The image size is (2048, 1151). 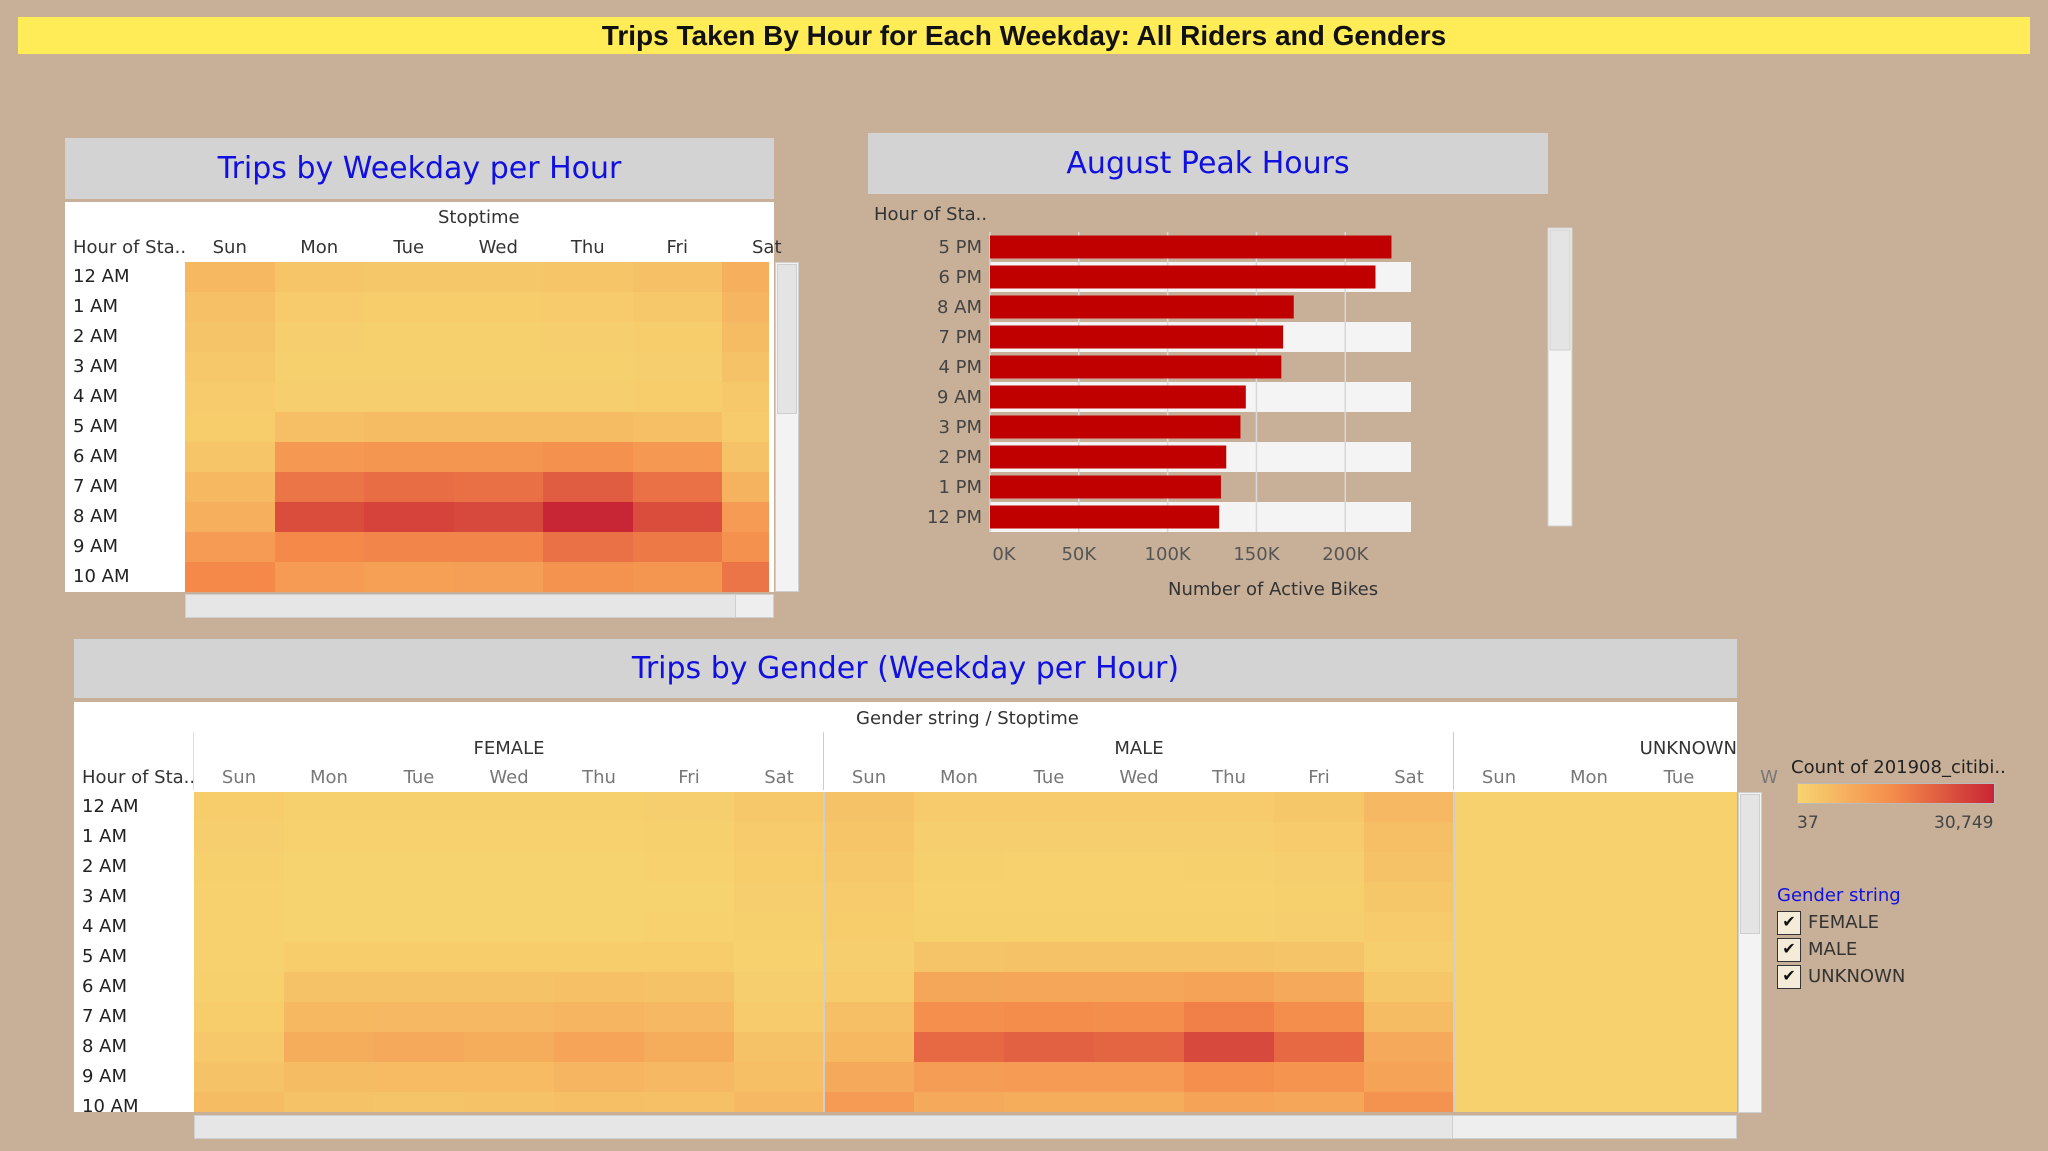 I want to click on heatmap-vertical-scrollbar, so click(x=787, y=427).